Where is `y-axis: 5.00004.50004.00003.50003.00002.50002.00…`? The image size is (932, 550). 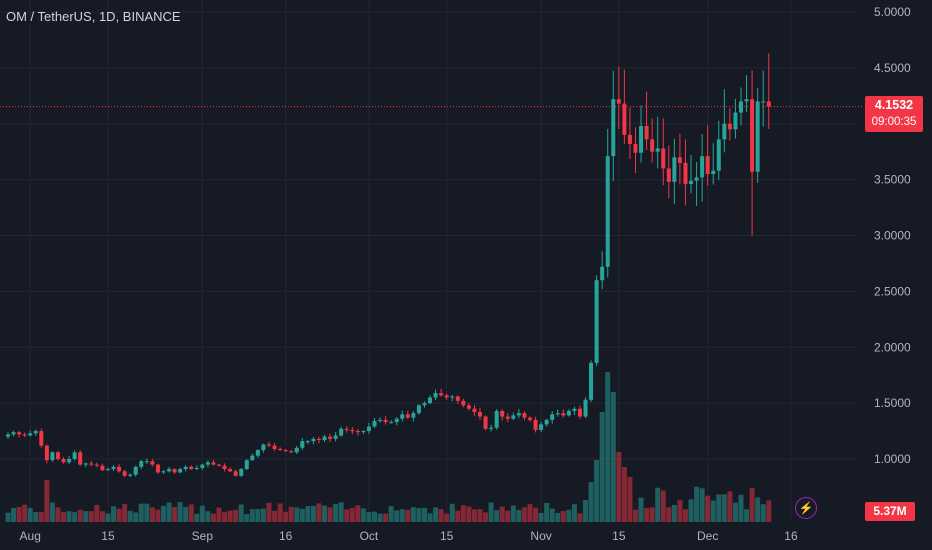 y-axis: 5.00004.50004.00003.50003.00002.50002.00… is located at coordinates (892, 235).